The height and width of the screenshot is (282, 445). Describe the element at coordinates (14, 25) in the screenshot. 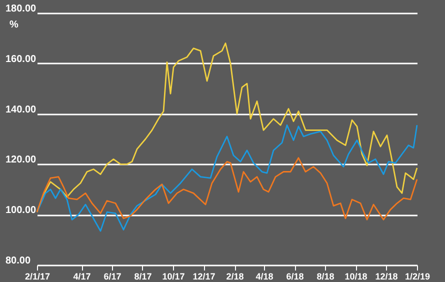

I see `y-axis-title: %` at that location.